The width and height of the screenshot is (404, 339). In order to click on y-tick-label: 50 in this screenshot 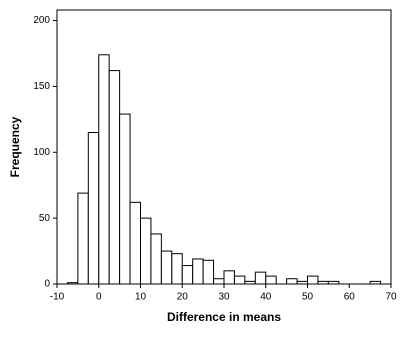, I will do `click(45, 218)`.